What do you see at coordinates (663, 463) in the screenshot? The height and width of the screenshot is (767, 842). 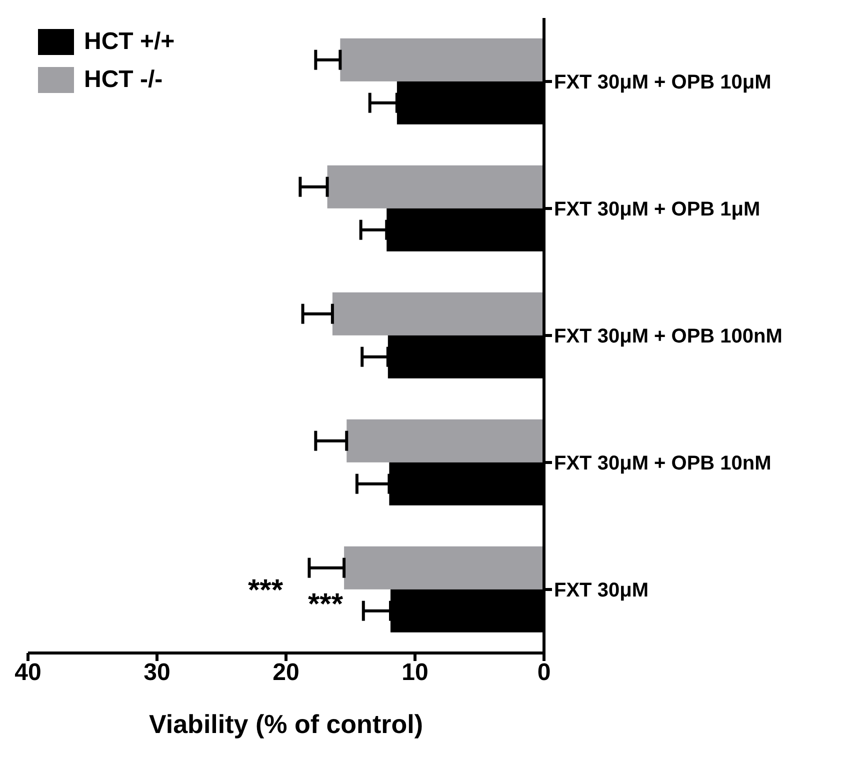 I see `y-tick-label: FXT 30μM + OPB 10nM` at bounding box center [663, 463].